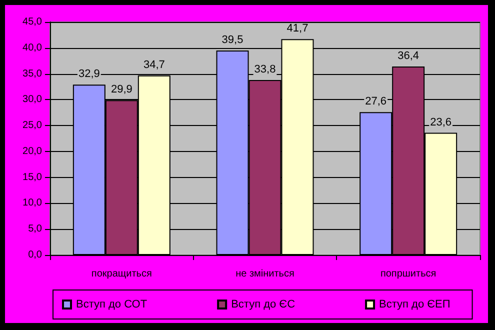 The height and width of the screenshot is (330, 495). What do you see at coordinates (32, 22) in the screenshot?
I see `y-tick-label: 45,0` at bounding box center [32, 22].